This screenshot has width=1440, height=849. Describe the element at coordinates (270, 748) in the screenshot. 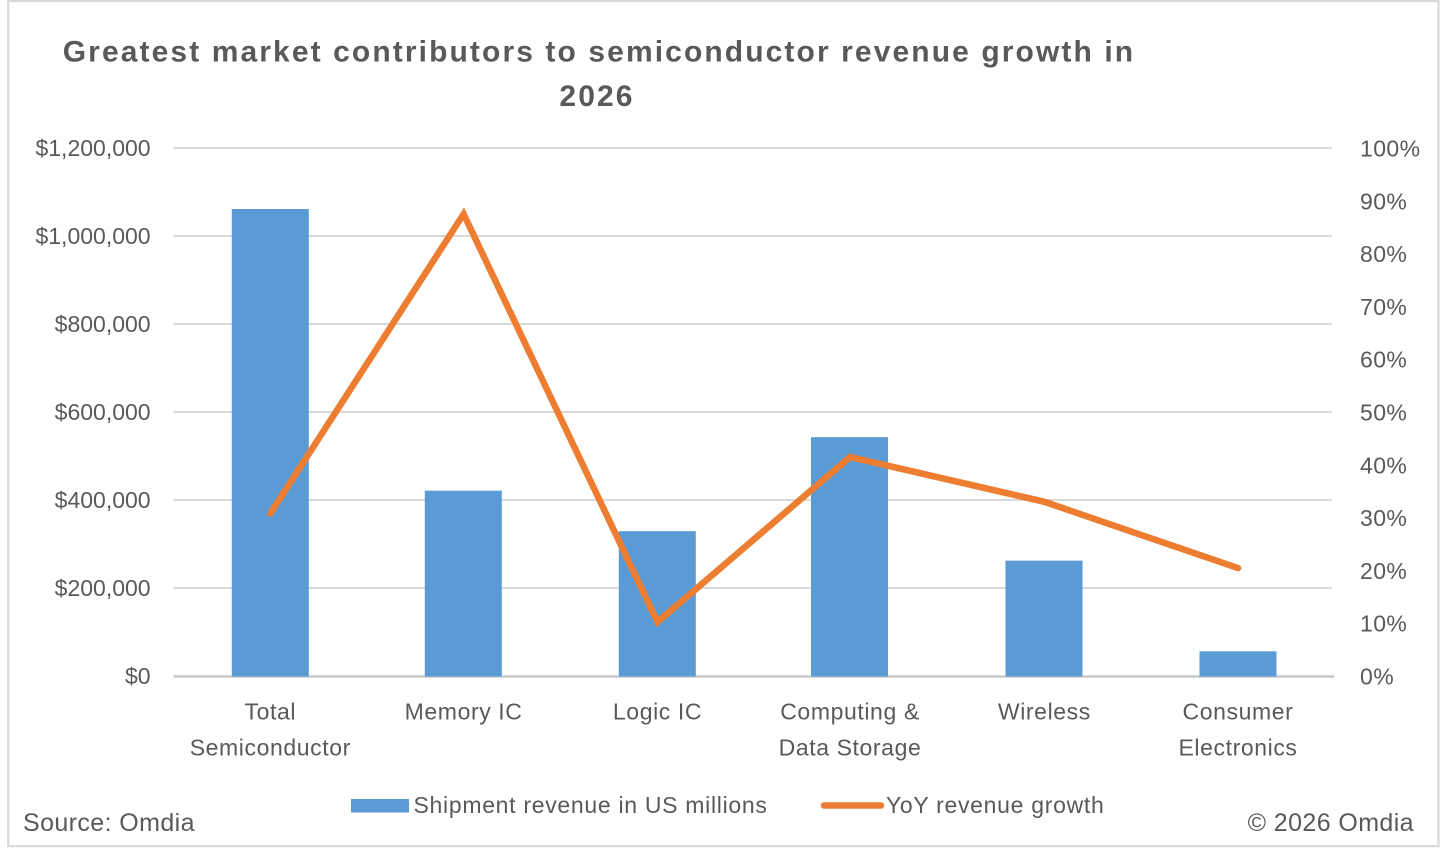

I see `svg-text: Semiconductor` at that location.